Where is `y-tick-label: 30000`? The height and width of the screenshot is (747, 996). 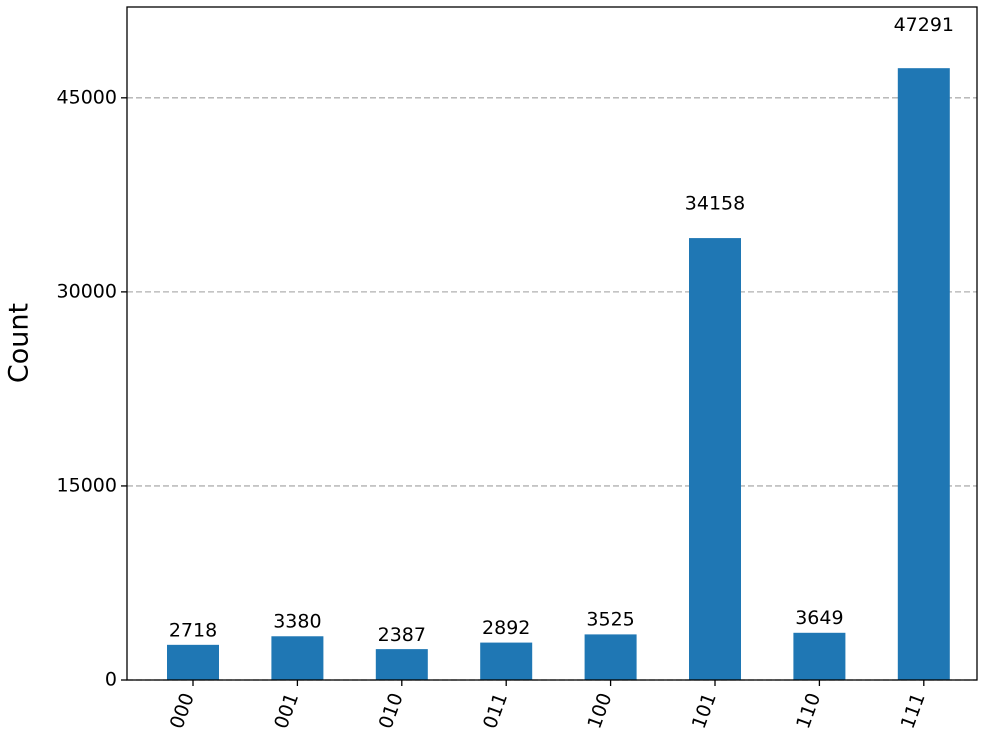
y-tick-label: 30000 is located at coordinates (87, 291).